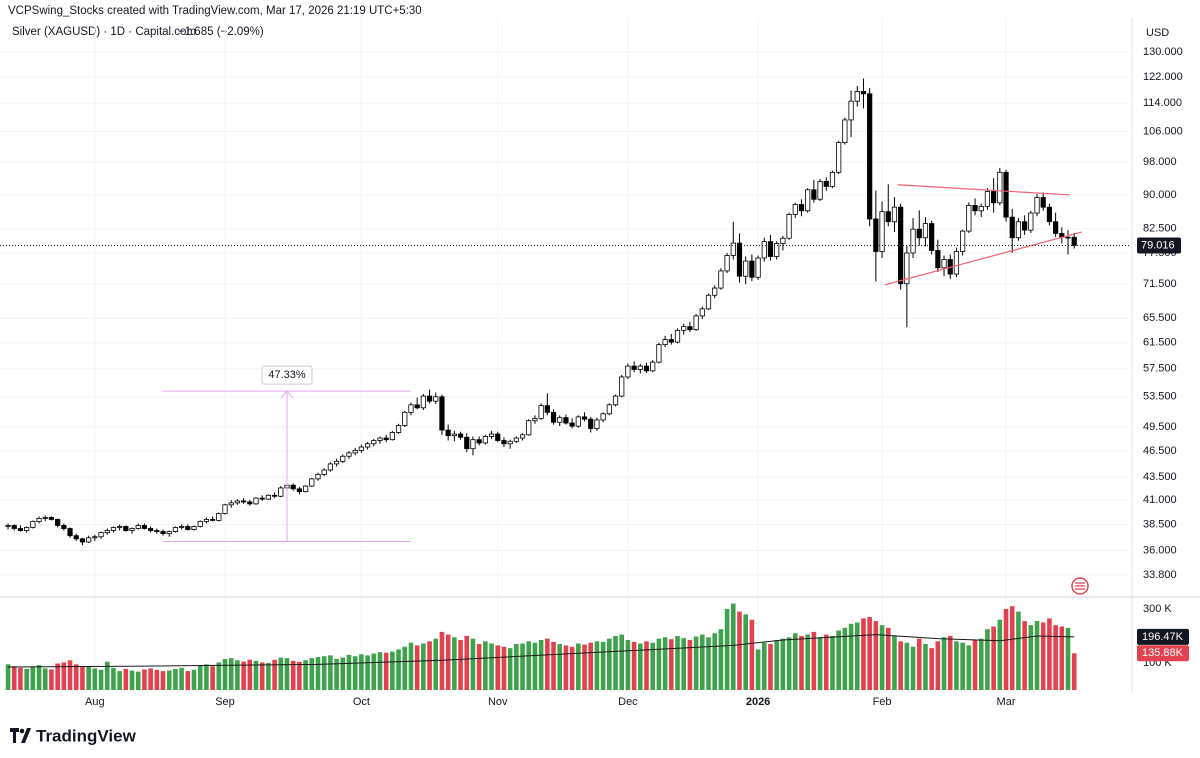  I want to click on measure-arrow-head, so click(287, 394).